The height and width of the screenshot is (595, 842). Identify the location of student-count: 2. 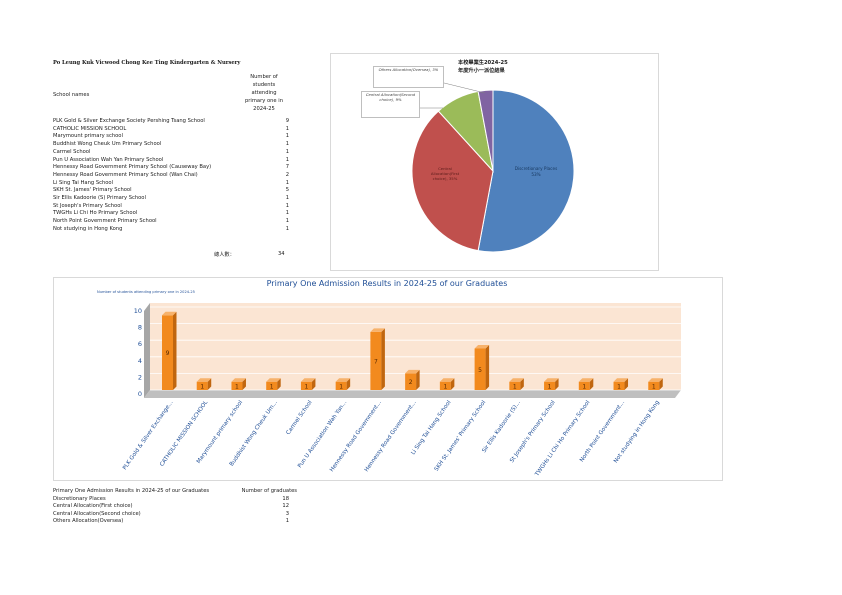
(287, 174).